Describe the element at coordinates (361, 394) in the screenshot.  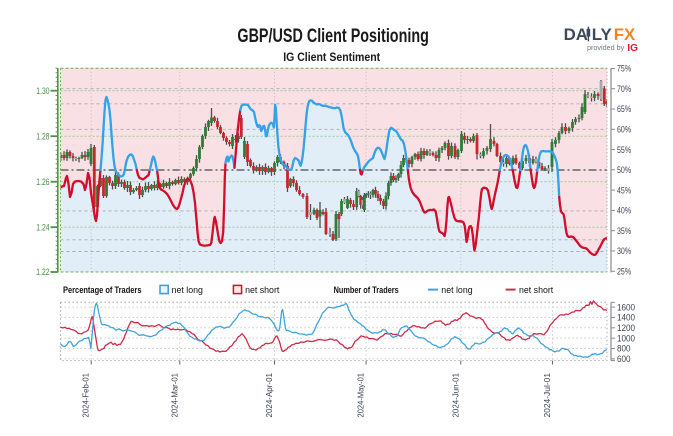
I see `svg-text: 2024-May-01` at that location.